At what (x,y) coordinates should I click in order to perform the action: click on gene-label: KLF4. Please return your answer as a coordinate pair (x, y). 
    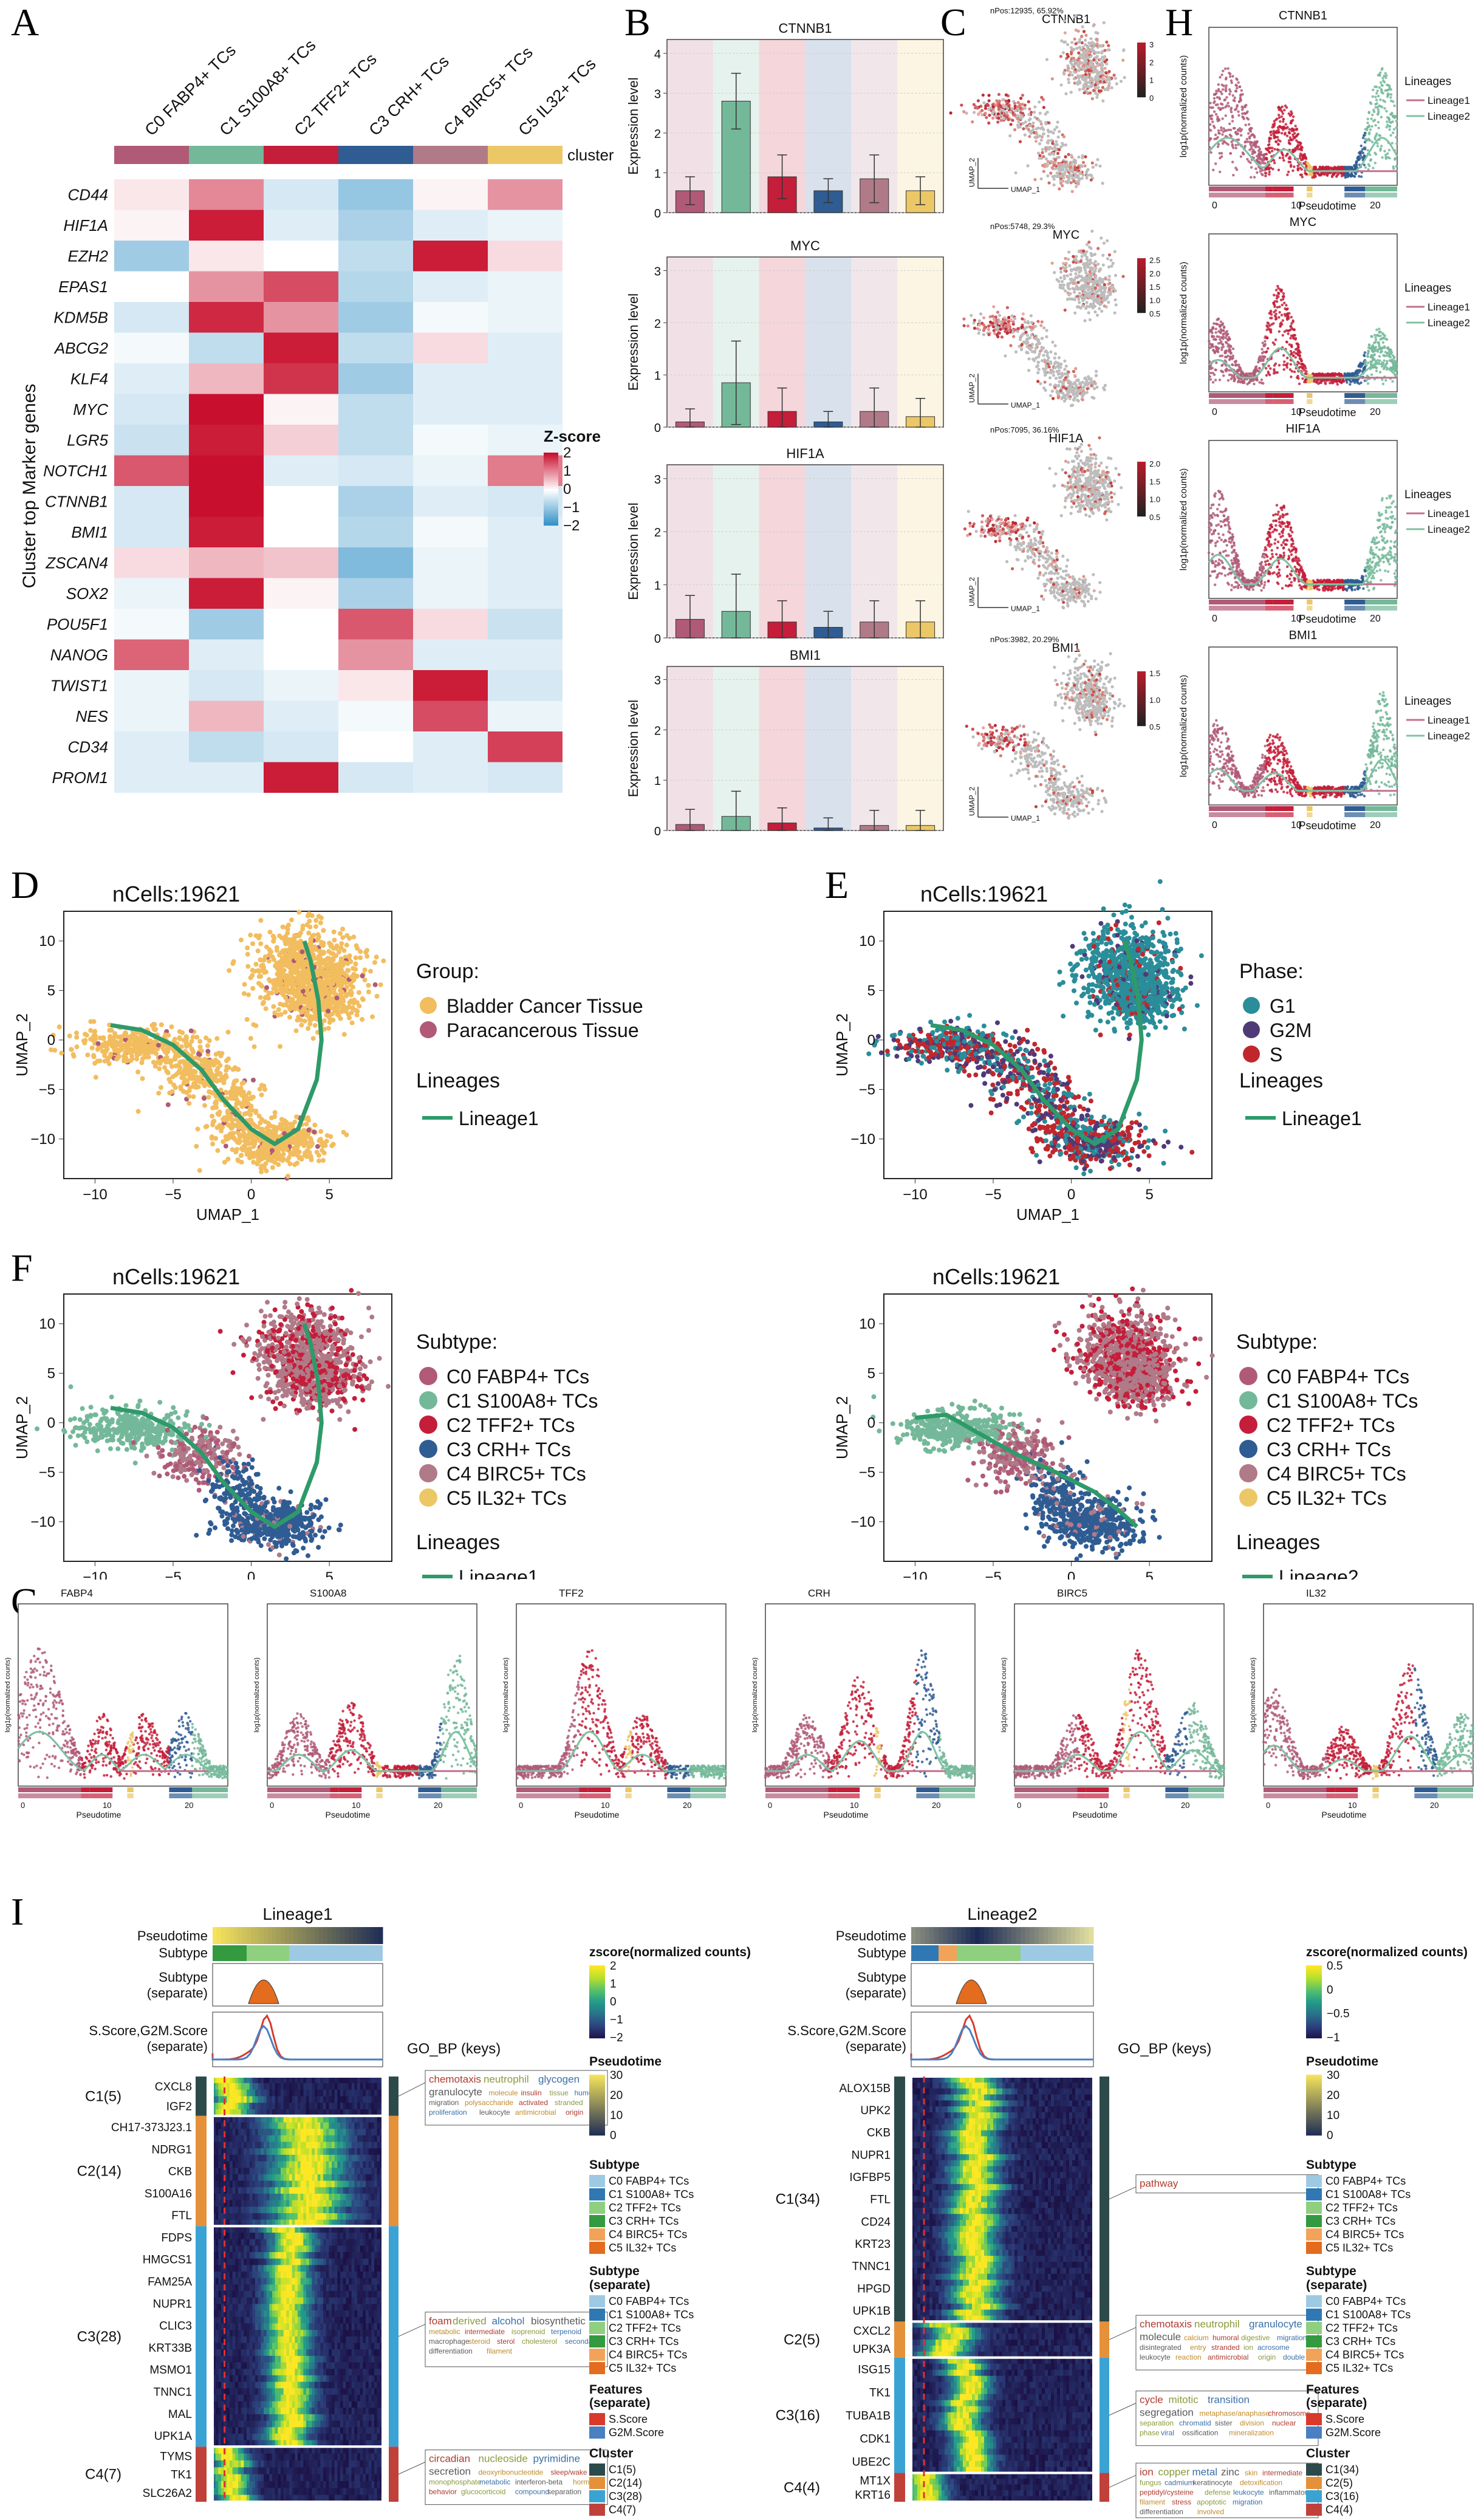
    Looking at the image, I should click on (89, 379).